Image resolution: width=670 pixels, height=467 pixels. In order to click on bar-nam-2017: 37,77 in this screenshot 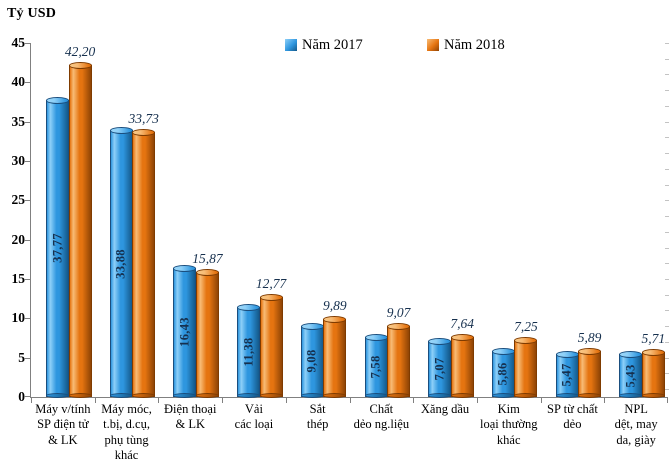, I will do `click(57, 247)`.